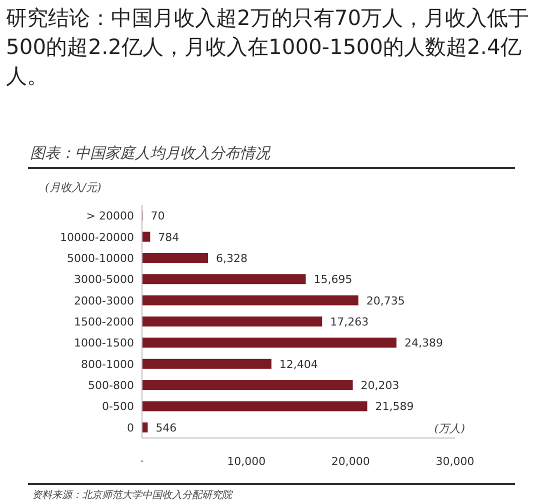 This screenshot has width=540, height=504. What do you see at coordinates (232, 258) in the screenshot?
I see `data-label: 6,328` at bounding box center [232, 258].